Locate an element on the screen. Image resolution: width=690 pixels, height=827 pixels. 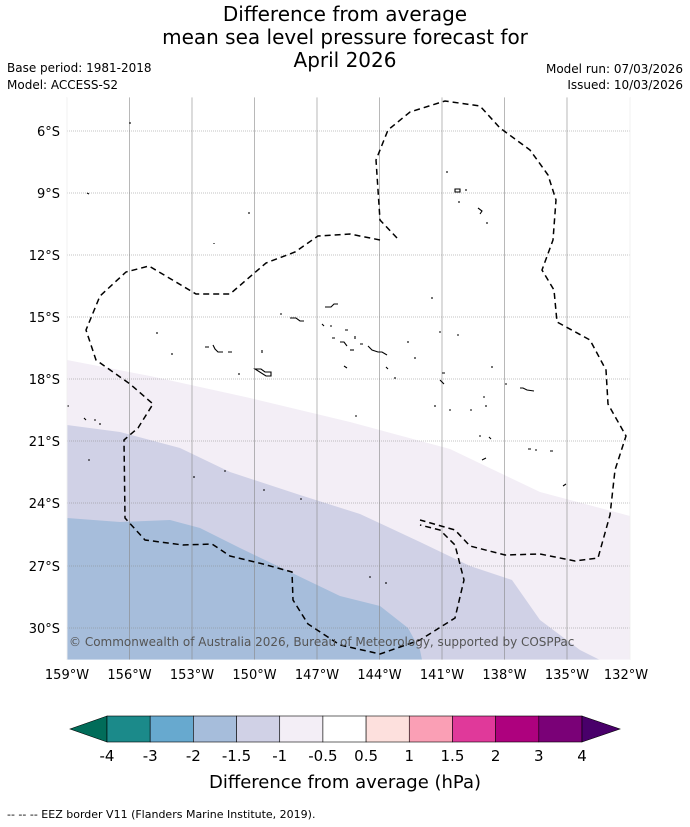
lat-label: 27°S is located at coordinates (44, 567).